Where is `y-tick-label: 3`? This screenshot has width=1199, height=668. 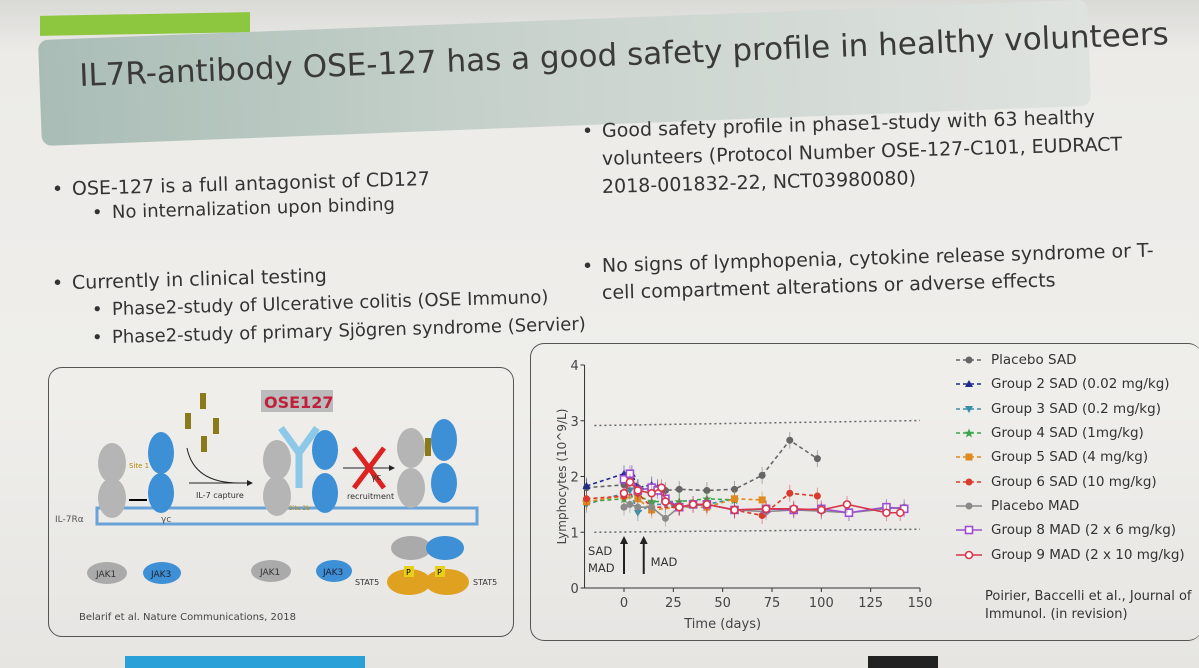
y-tick-label: 3 is located at coordinates (575, 422).